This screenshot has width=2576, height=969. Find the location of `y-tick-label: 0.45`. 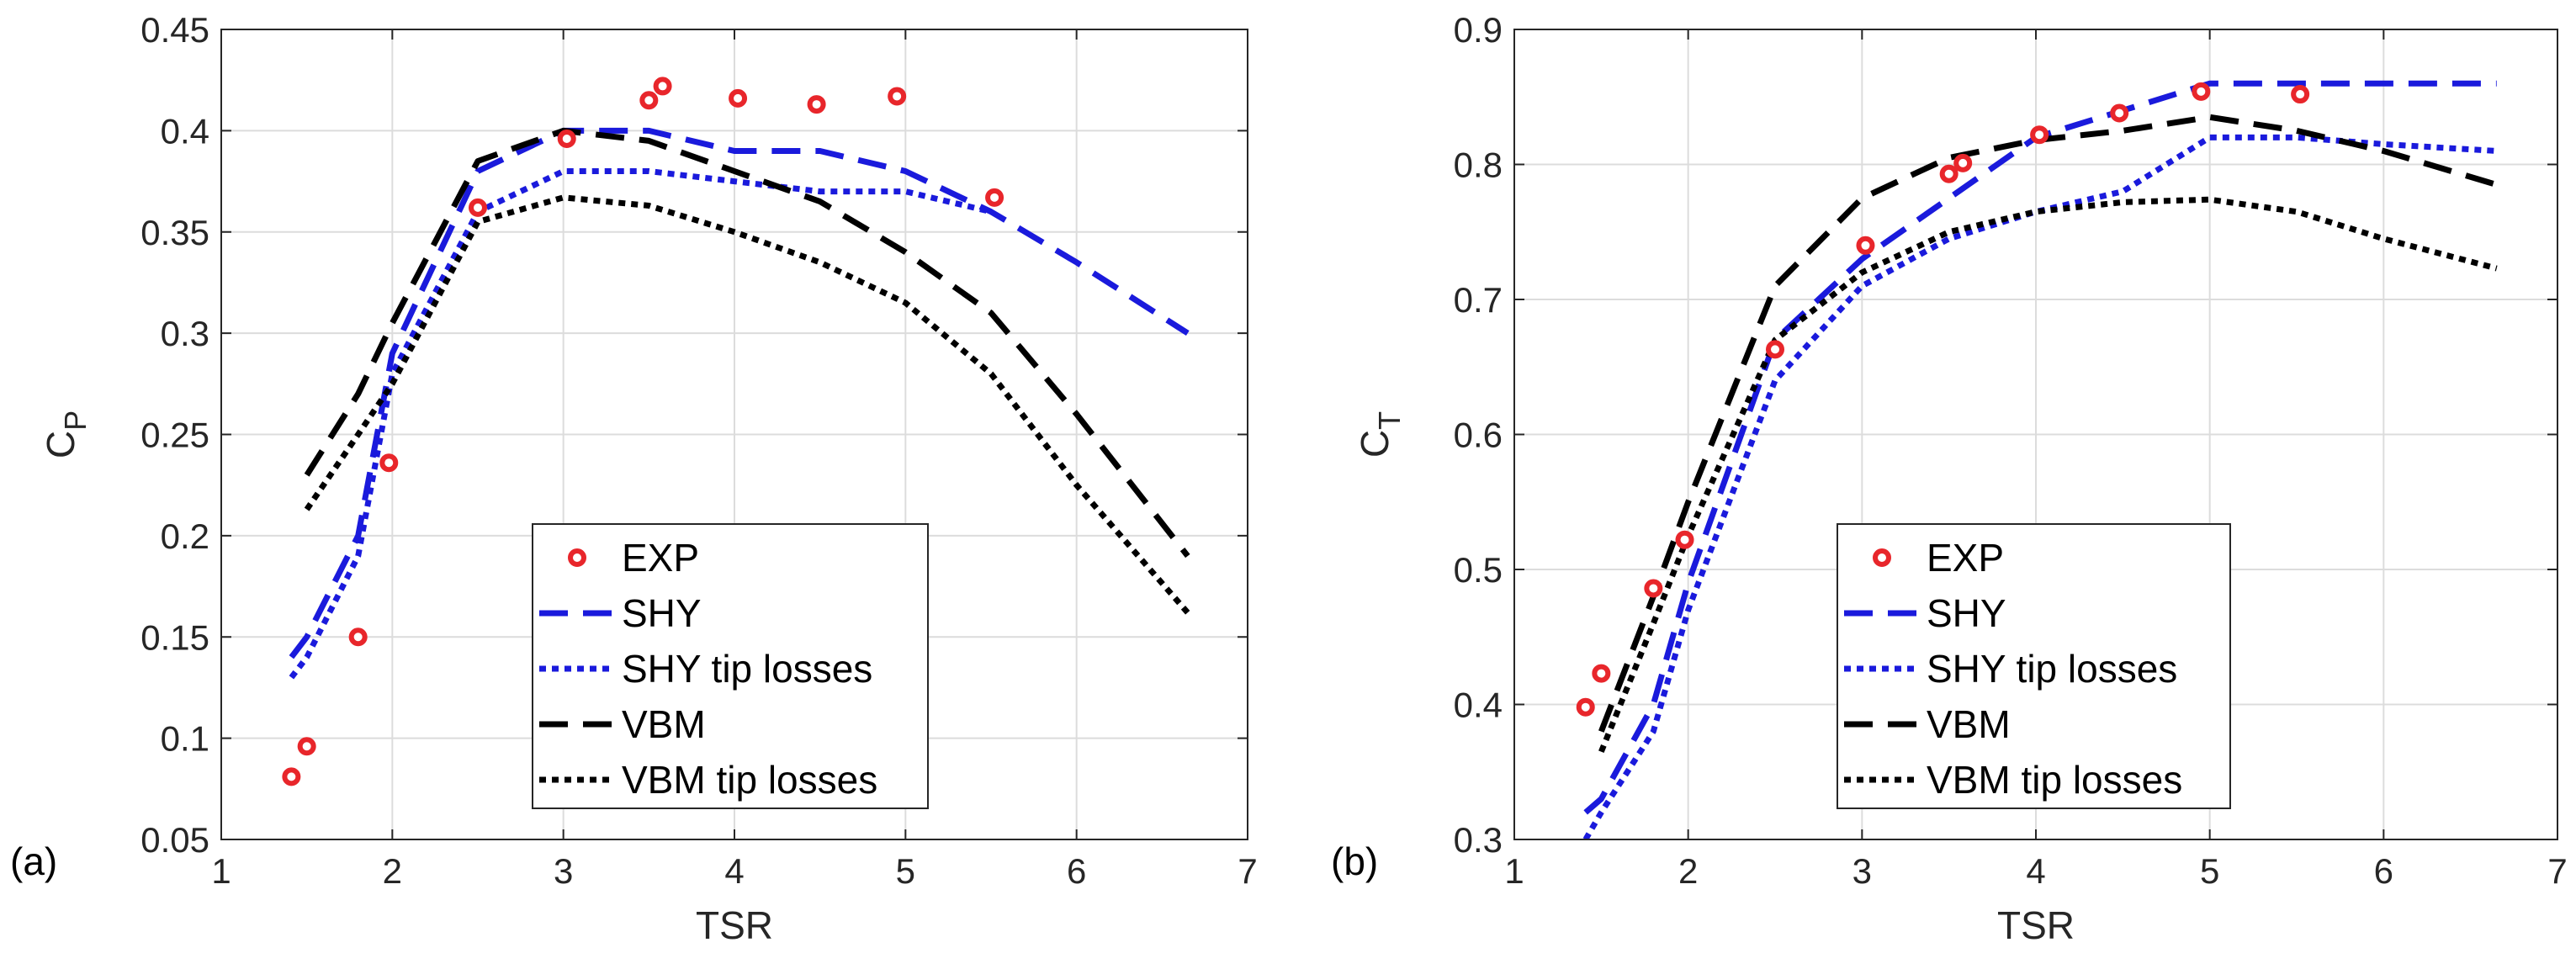

y-tick-label: 0.45 is located at coordinates (174, 30).